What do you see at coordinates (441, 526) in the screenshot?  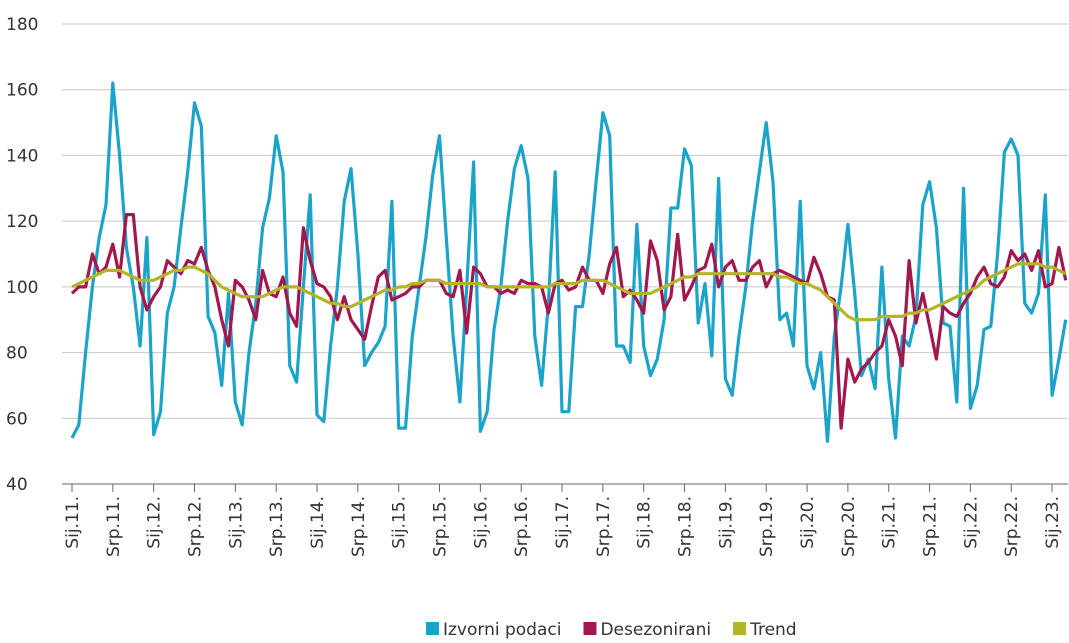 I see `x-tick-label: Srp.15.` at bounding box center [441, 526].